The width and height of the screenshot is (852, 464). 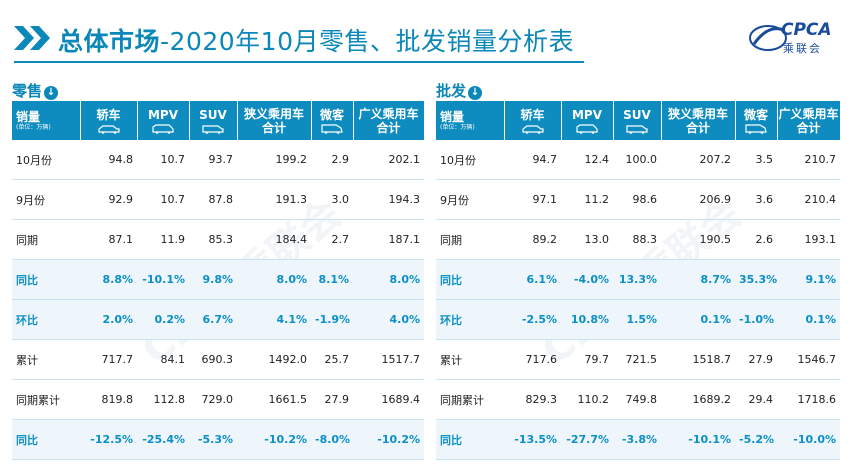 What do you see at coordinates (332, 239) in the screenshot?
I see `table-cell: 2.7` at bounding box center [332, 239].